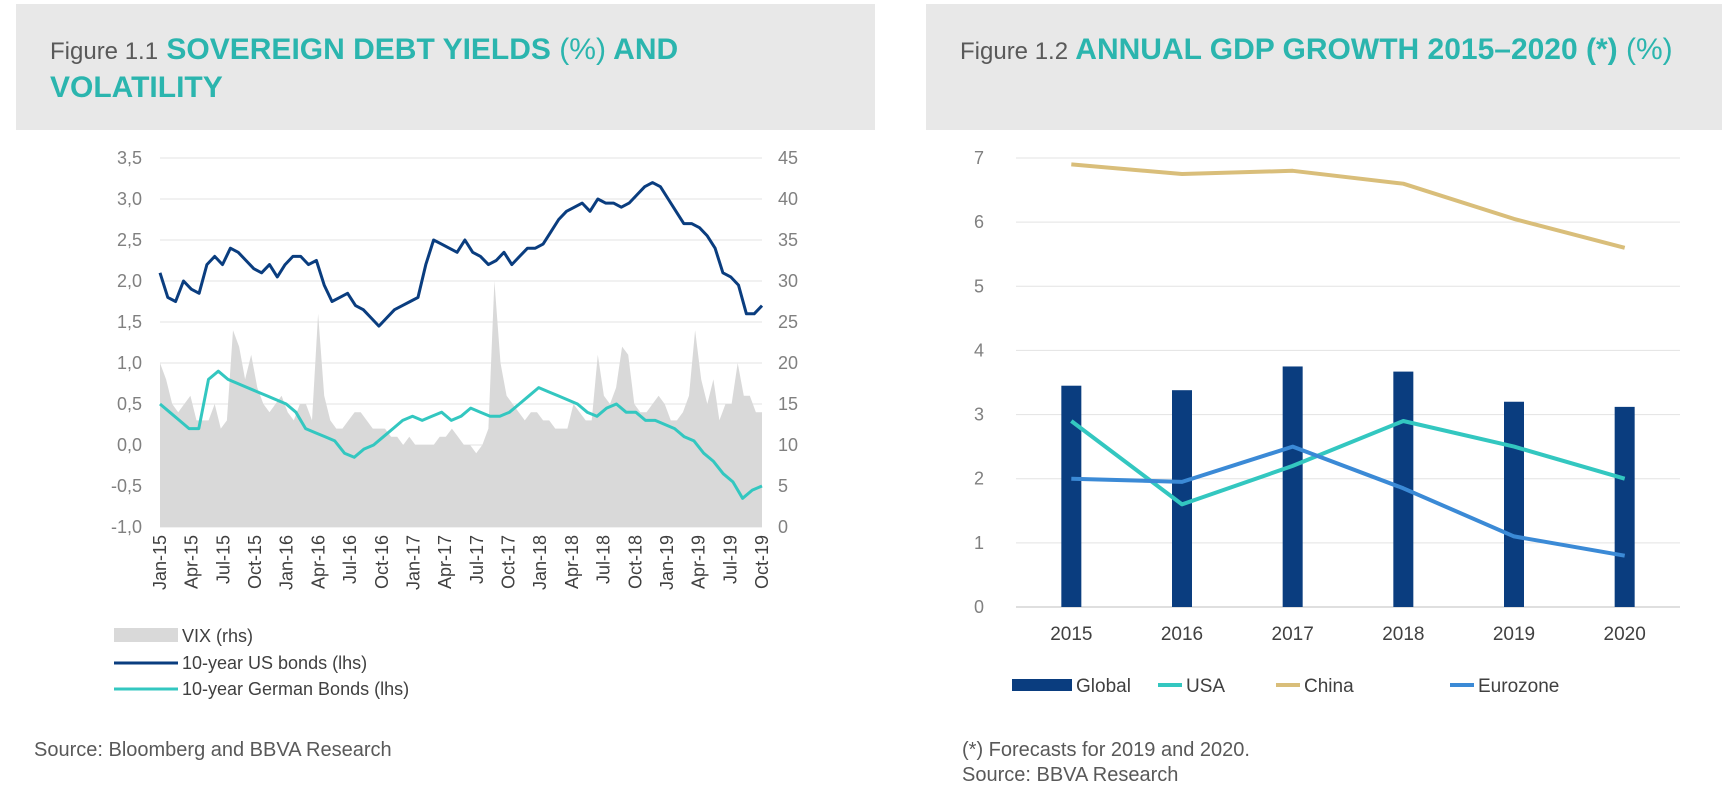 This screenshot has width=1722, height=800. What do you see at coordinates (788, 240) in the screenshot?
I see `right-tick-label: 35` at bounding box center [788, 240].